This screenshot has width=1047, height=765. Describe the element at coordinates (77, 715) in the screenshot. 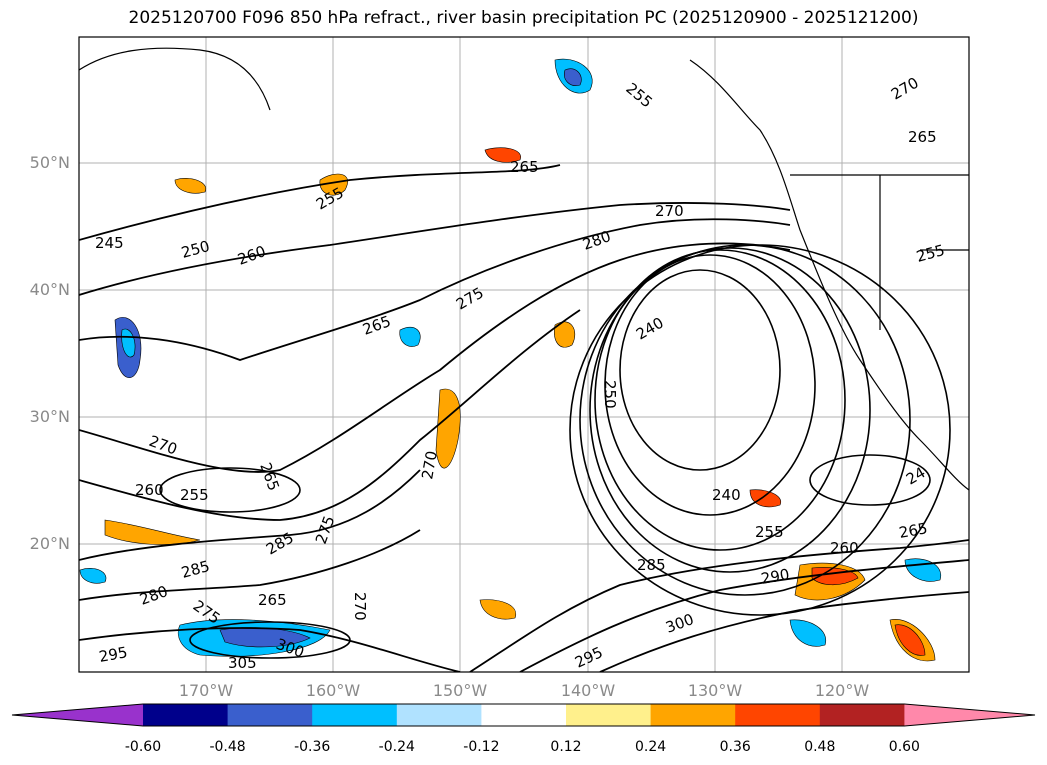

I see `colorbar-extend-min` at that location.